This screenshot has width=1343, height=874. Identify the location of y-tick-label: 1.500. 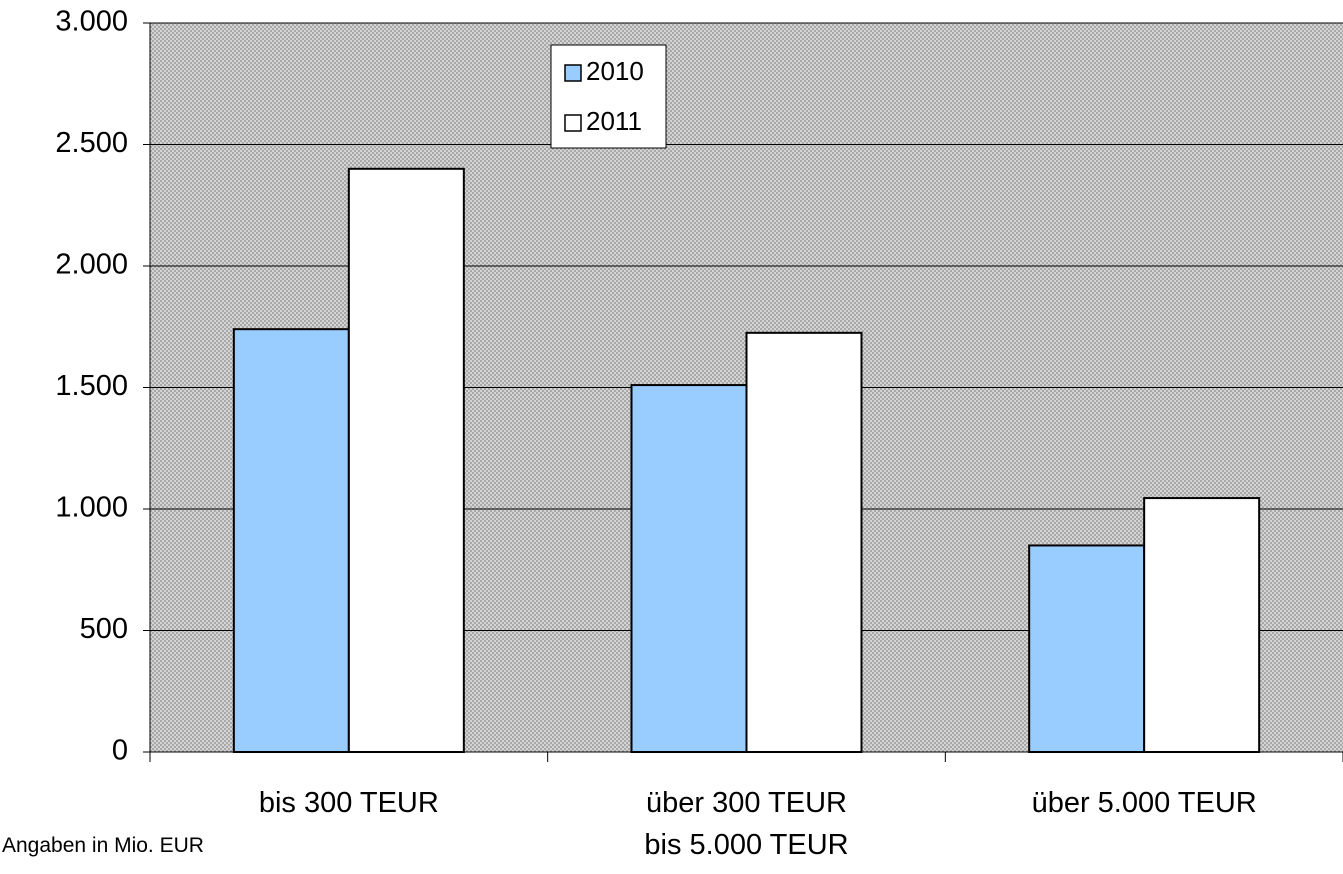
(91, 386).